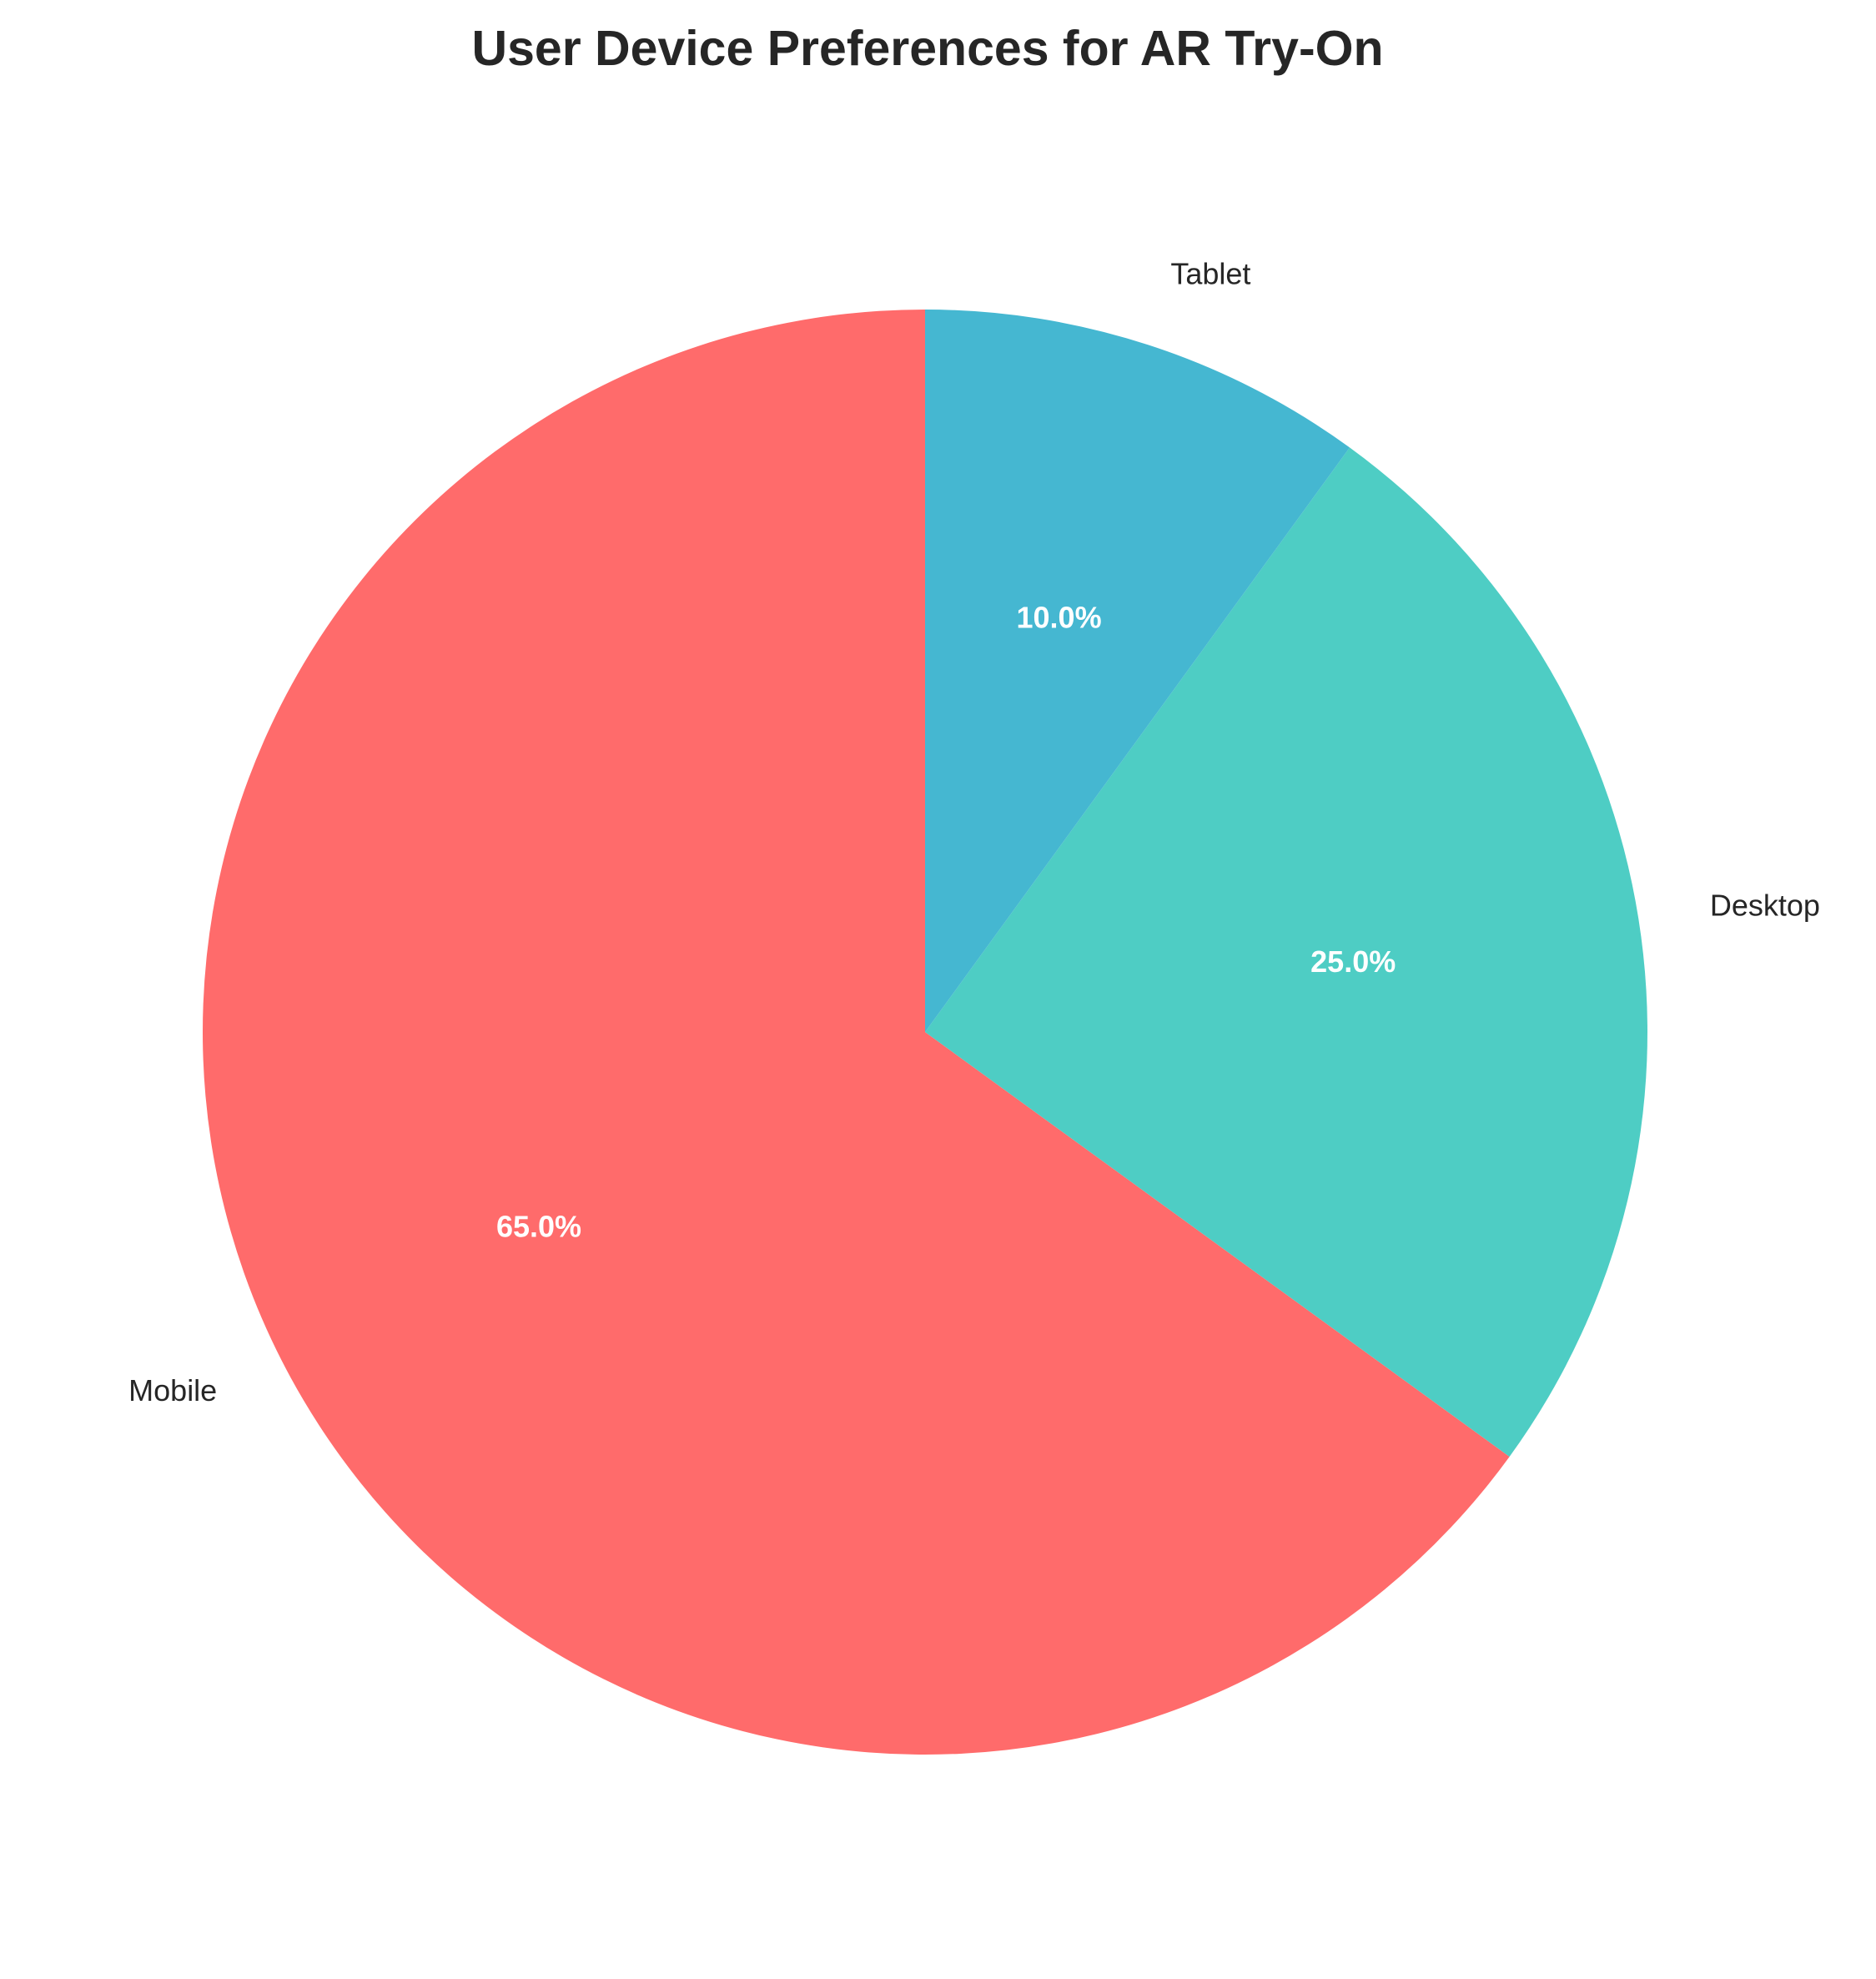 Image resolution: width=1876 pixels, height=1979 pixels. Describe the element at coordinates (1059, 617) in the screenshot. I see `percent-label-tablet: 10.0%` at that location.